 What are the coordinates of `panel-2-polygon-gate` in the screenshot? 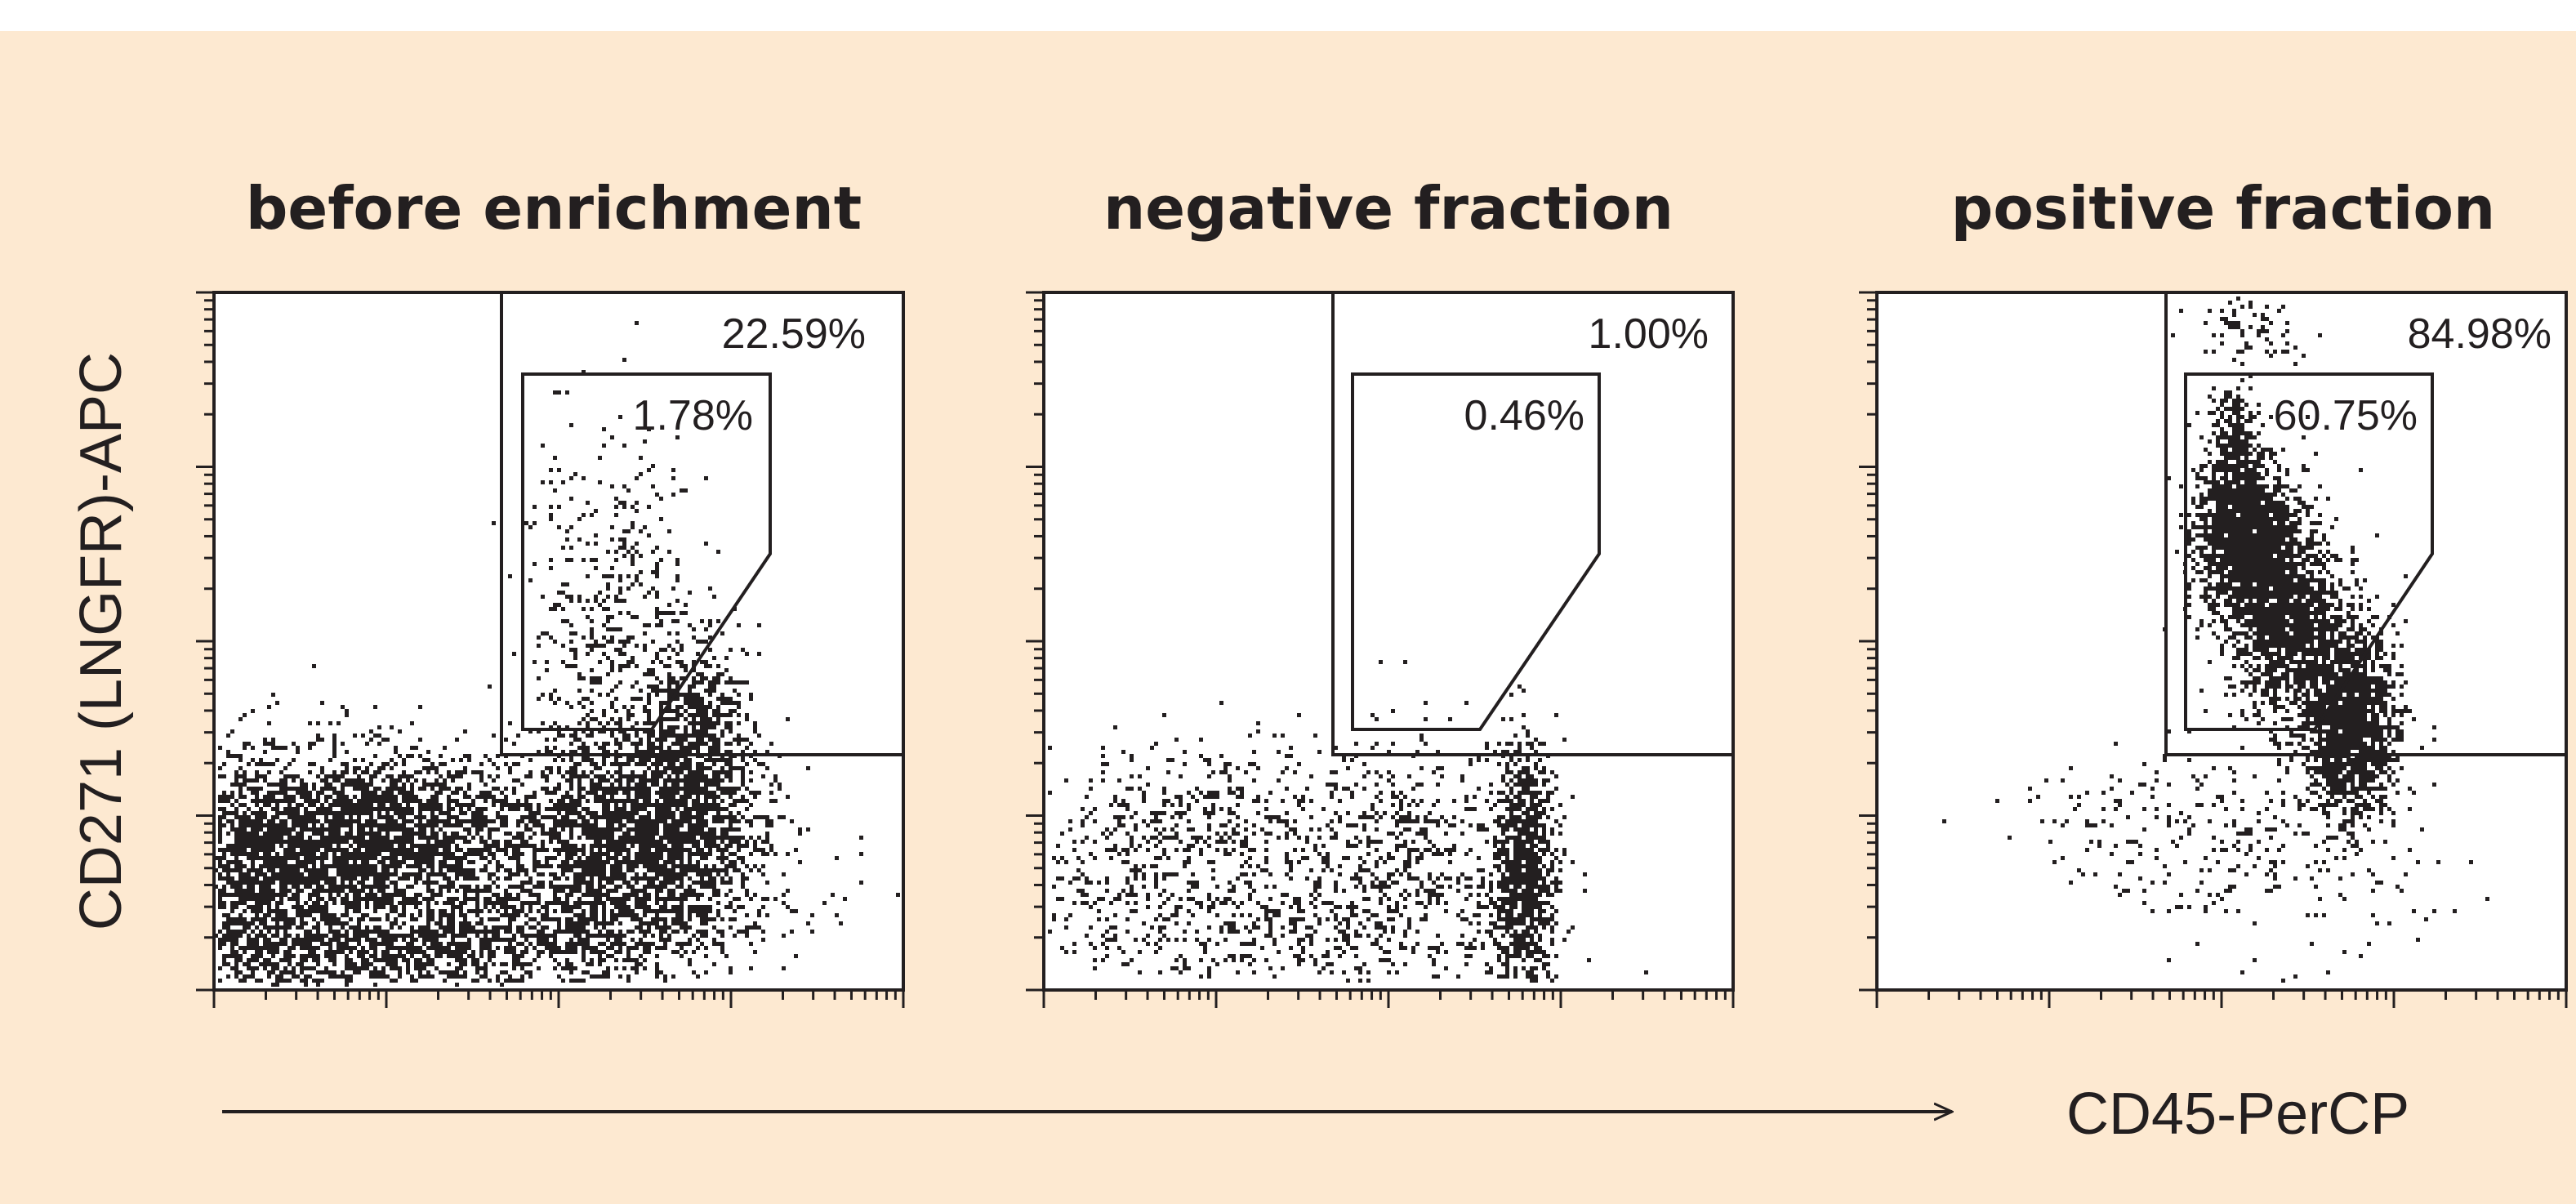 It's located at (1476, 551).